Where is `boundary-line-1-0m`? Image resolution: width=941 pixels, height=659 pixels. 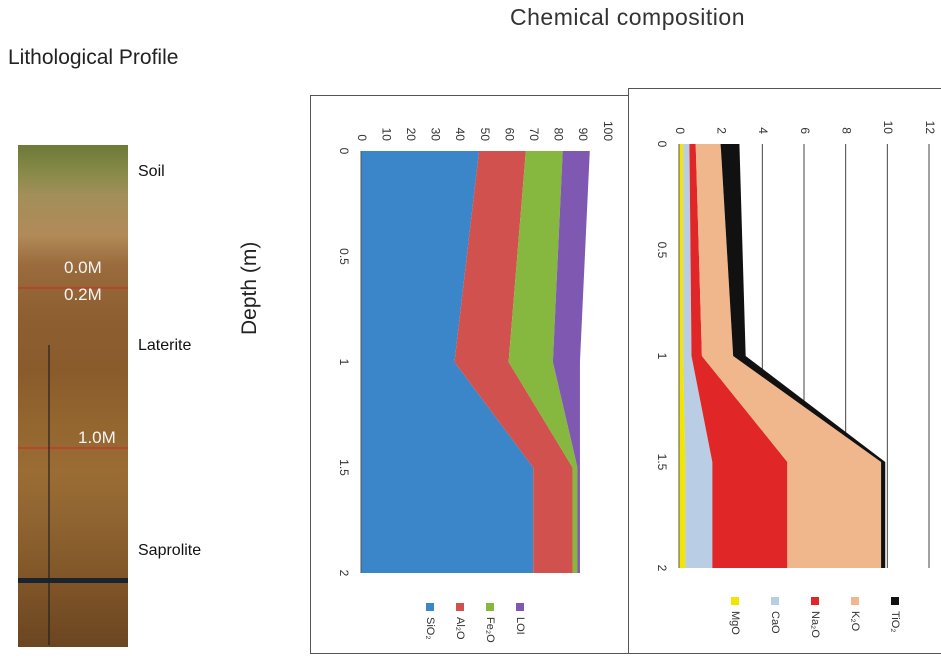 boundary-line-1-0m is located at coordinates (73, 448).